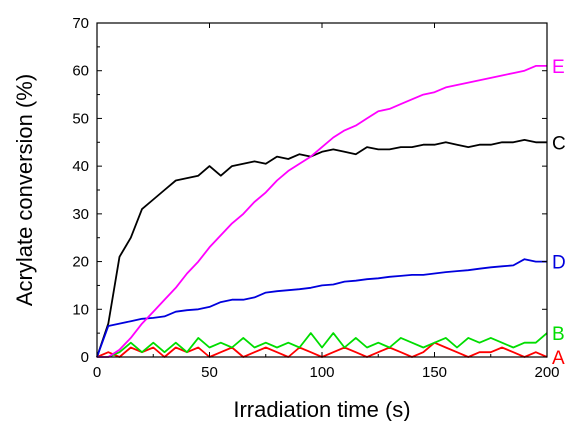  What do you see at coordinates (322, 345) in the screenshot?
I see `series-line-b` at bounding box center [322, 345].